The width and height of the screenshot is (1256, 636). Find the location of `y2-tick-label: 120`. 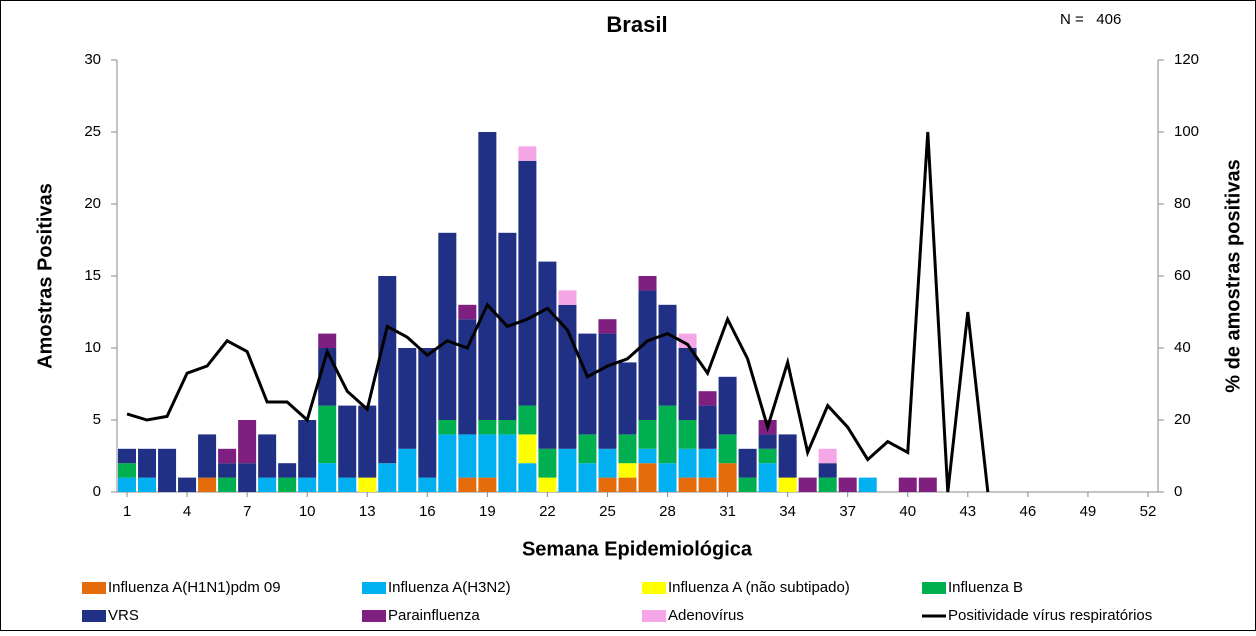

y2-tick-label: 120 is located at coordinates (1186, 59).